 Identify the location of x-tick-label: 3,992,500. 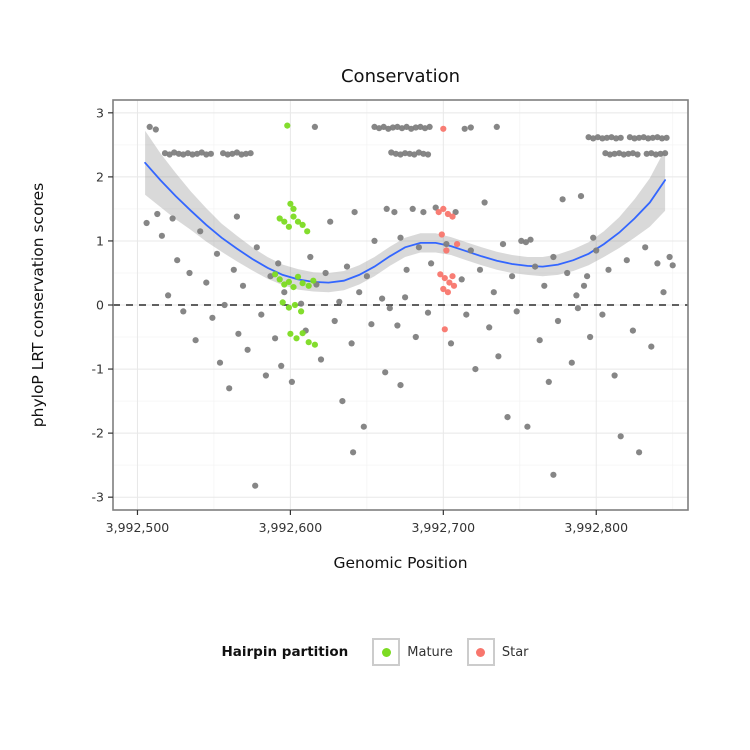
(138, 527).